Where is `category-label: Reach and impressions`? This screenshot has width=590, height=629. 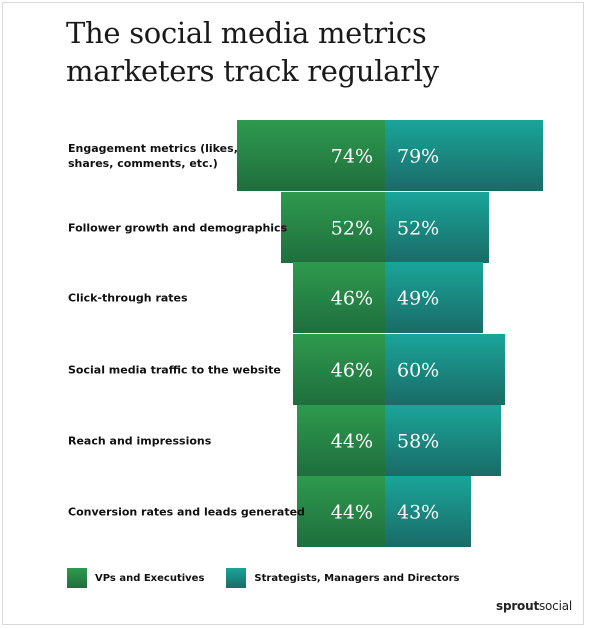
category-label: Reach and impressions is located at coordinates (140, 441).